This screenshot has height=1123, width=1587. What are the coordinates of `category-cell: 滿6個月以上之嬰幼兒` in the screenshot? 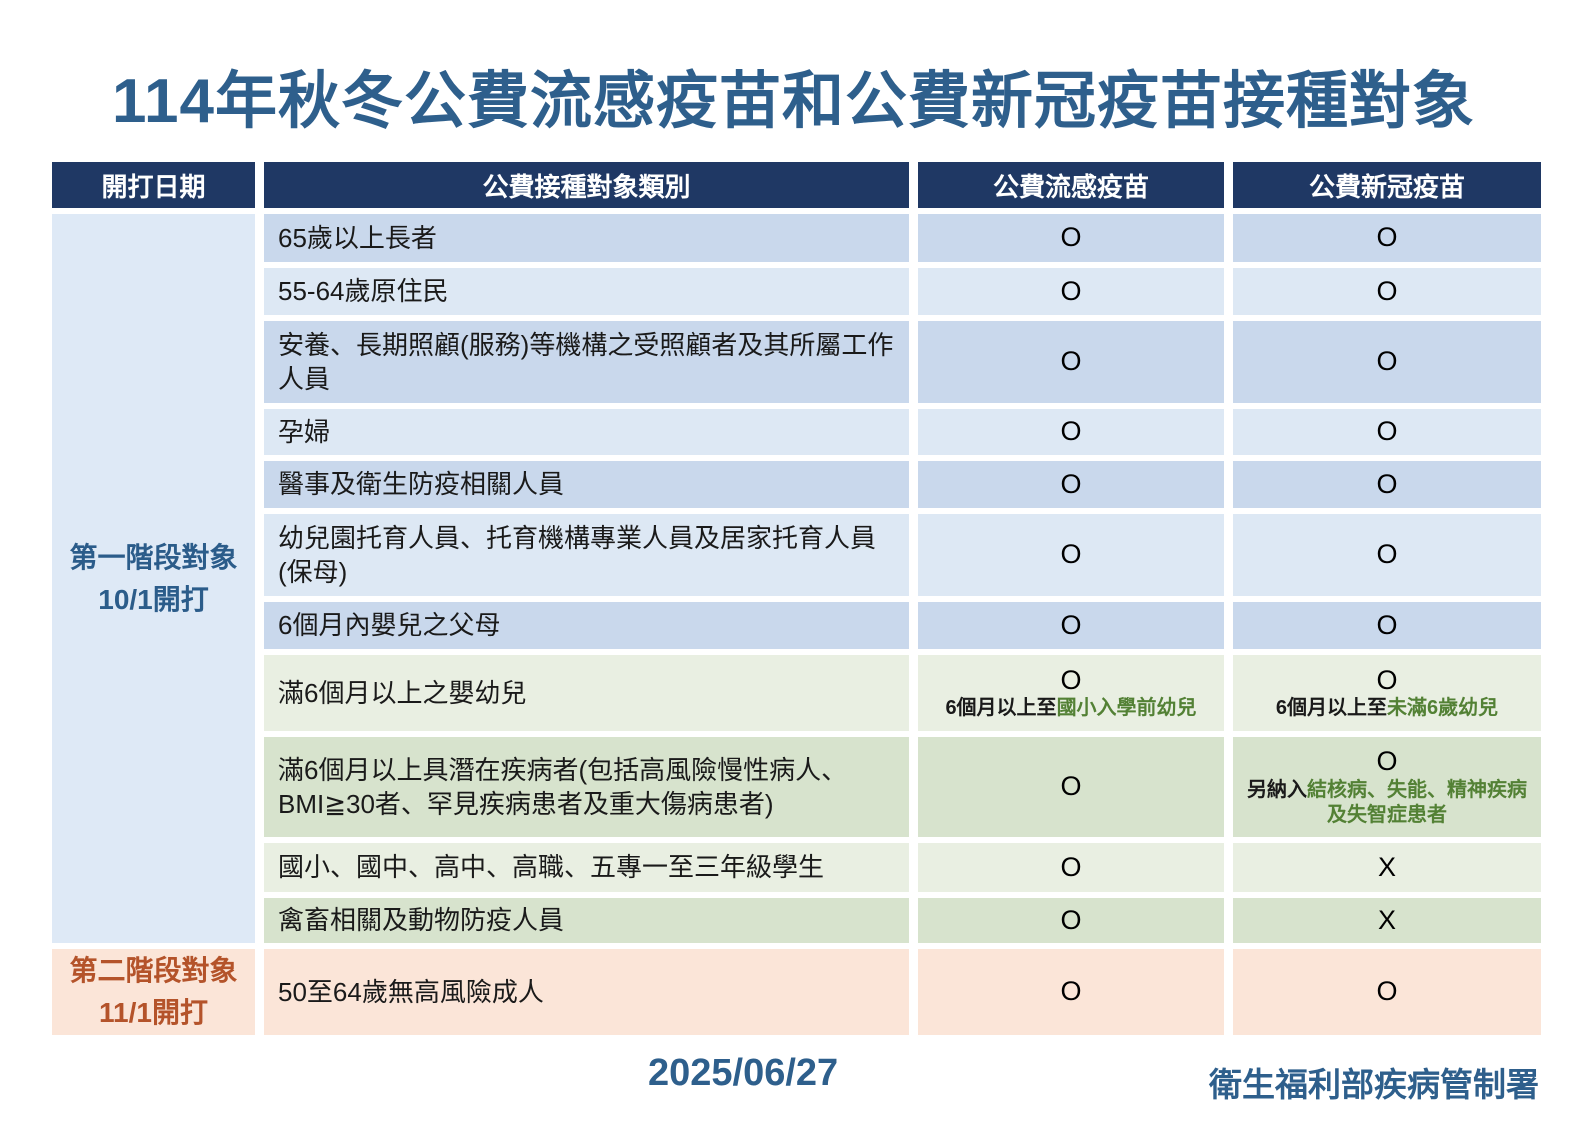 It's located at (586, 693).